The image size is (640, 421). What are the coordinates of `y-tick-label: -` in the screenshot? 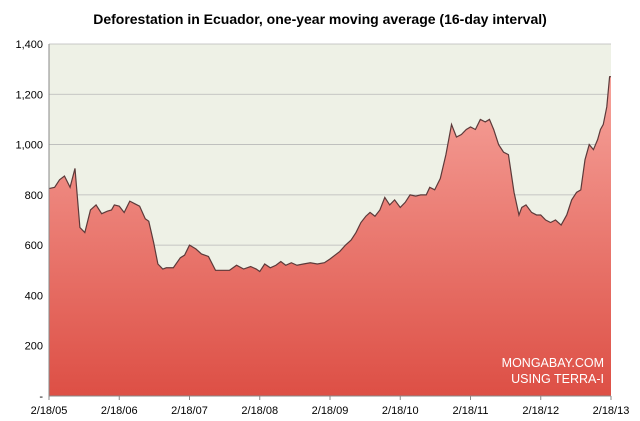 It's located at (41, 397).